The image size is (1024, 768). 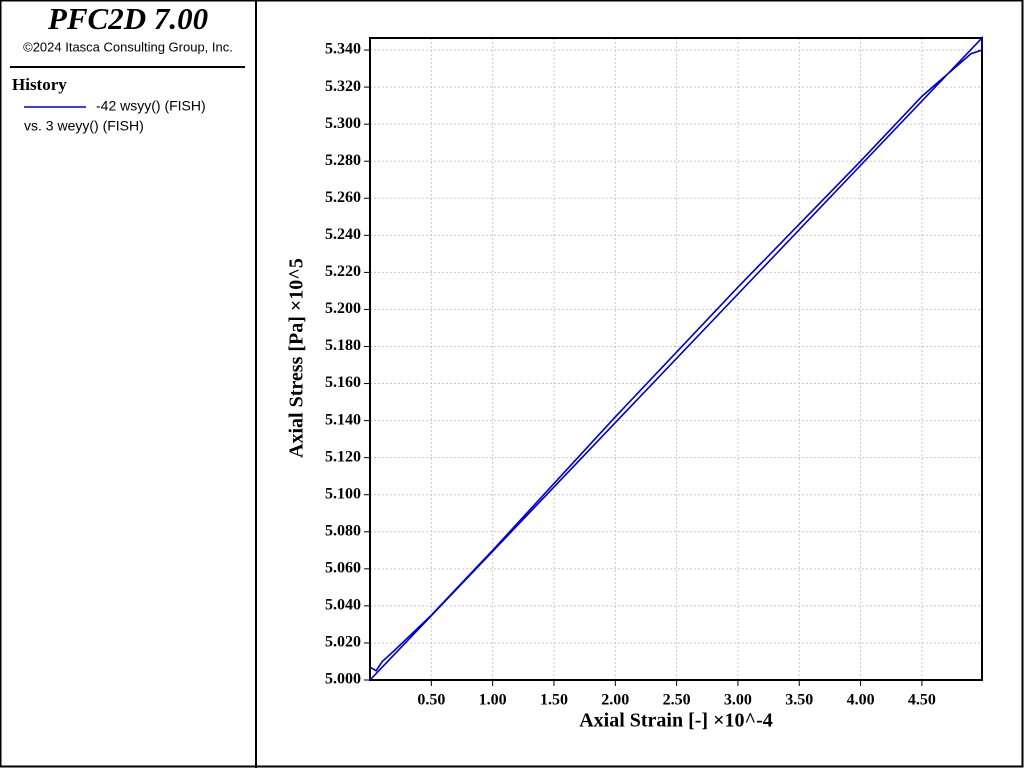 What do you see at coordinates (676, 721) in the screenshot?
I see `x-axis-label: Axial Strain [-] ×10^-4` at bounding box center [676, 721].